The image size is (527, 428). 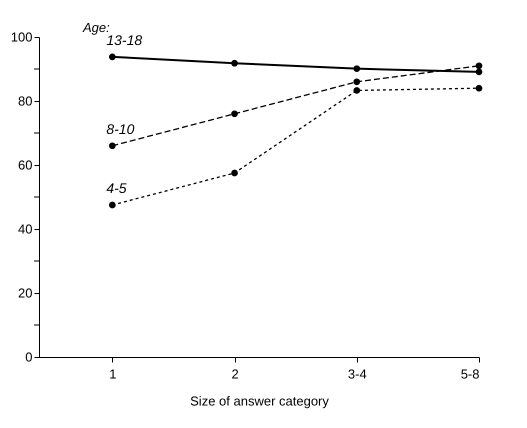 What do you see at coordinates (25, 101) in the screenshot?
I see `y-tick-label: 80` at bounding box center [25, 101].